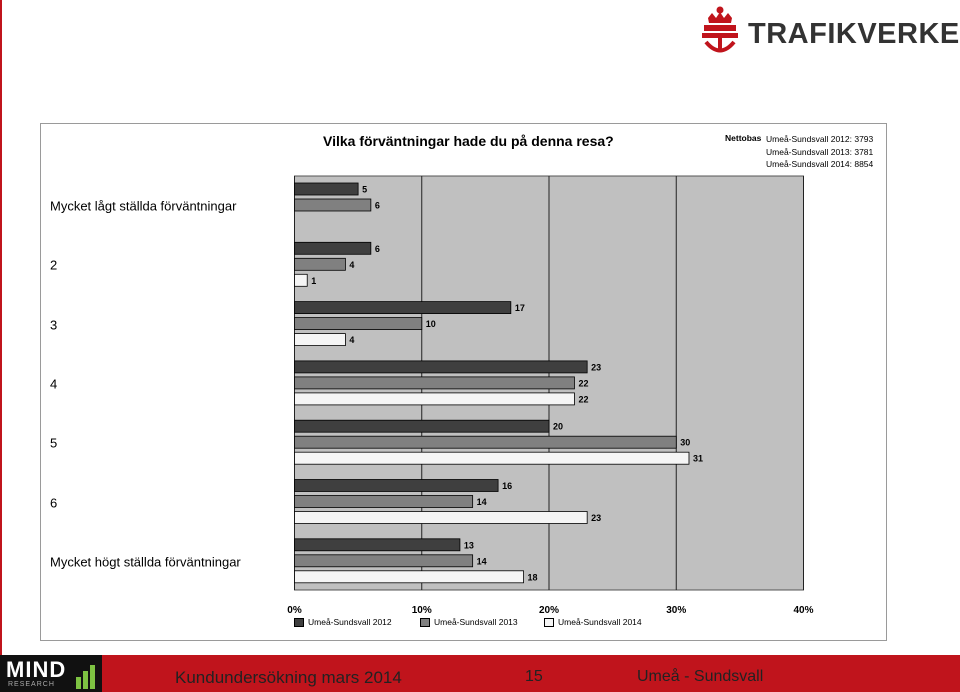 This screenshot has width=960, height=692. I want to click on category-label: Mycket lågt ställda förväntningar, so click(143, 206).